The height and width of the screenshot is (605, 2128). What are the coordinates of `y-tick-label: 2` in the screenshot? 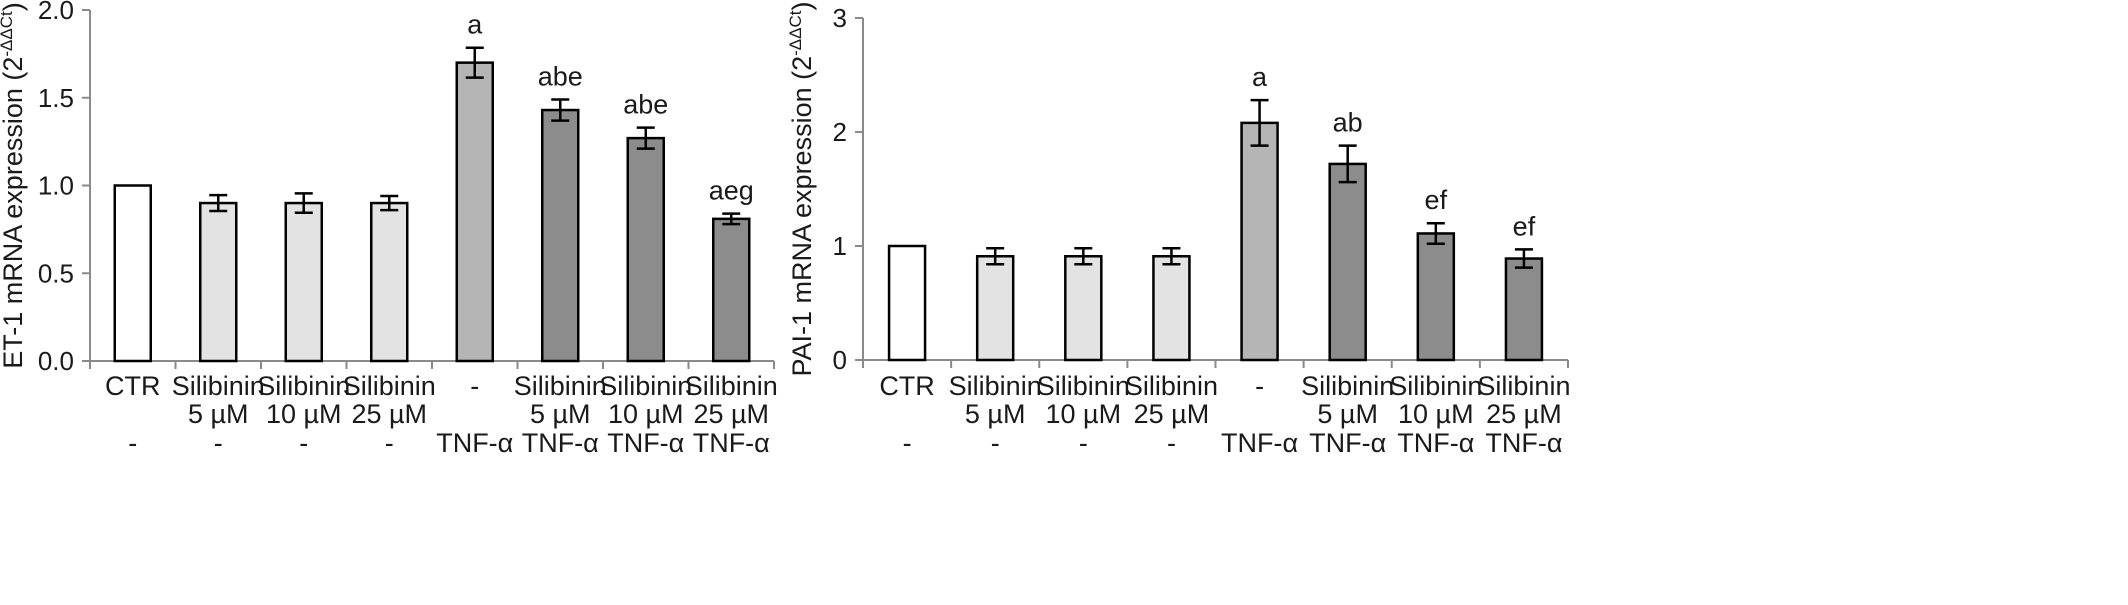 It's located at (840, 132).